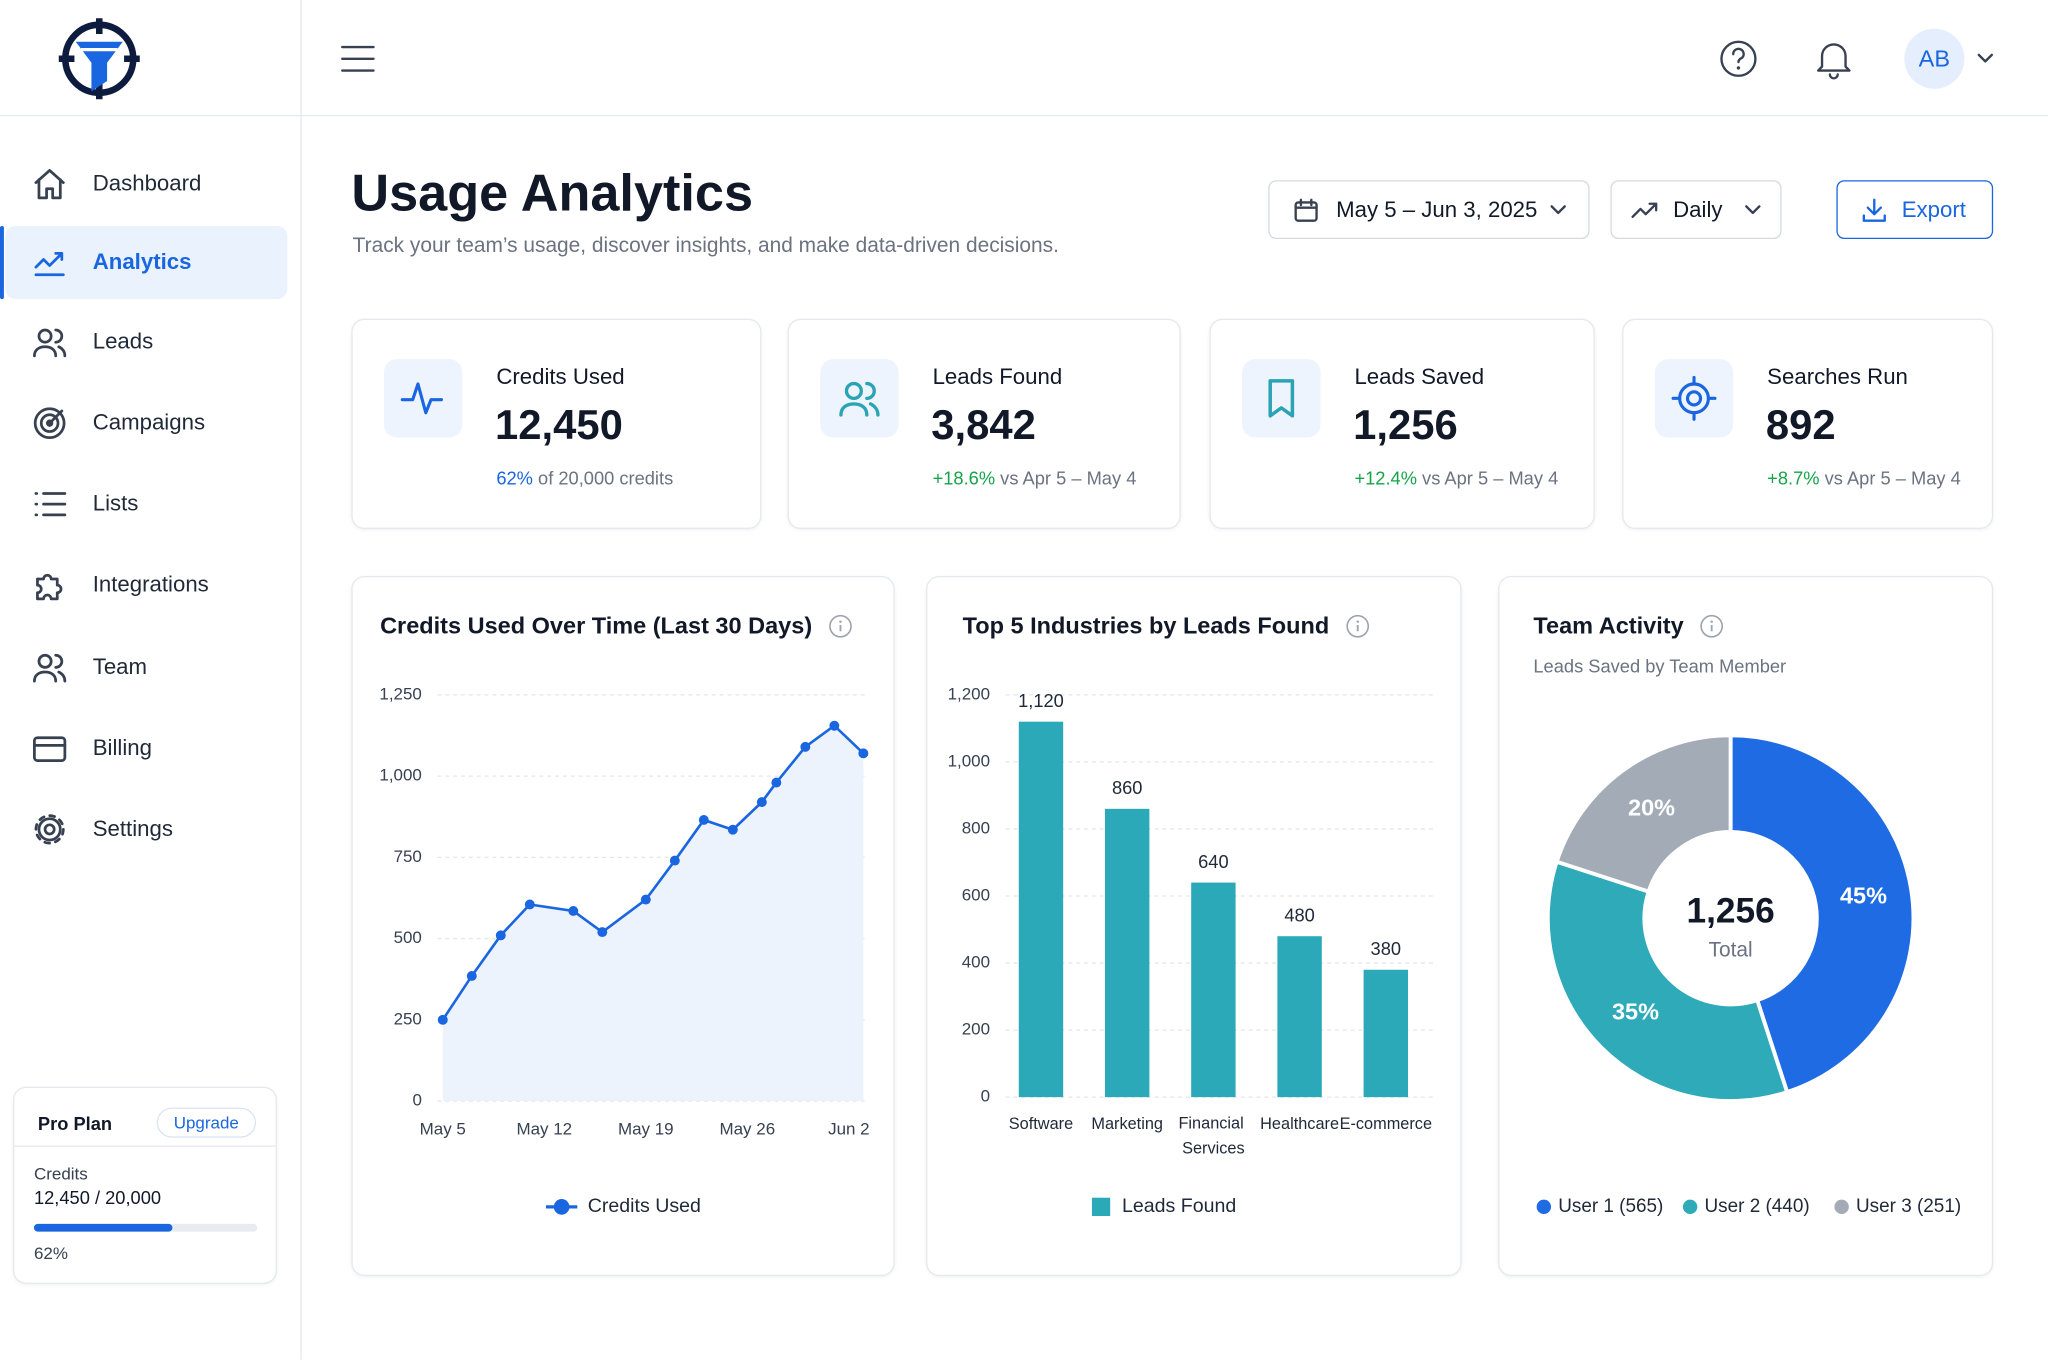 This screenshot has width=2048, height=1360. I want to click on notifications-button, so click(1833, 59).